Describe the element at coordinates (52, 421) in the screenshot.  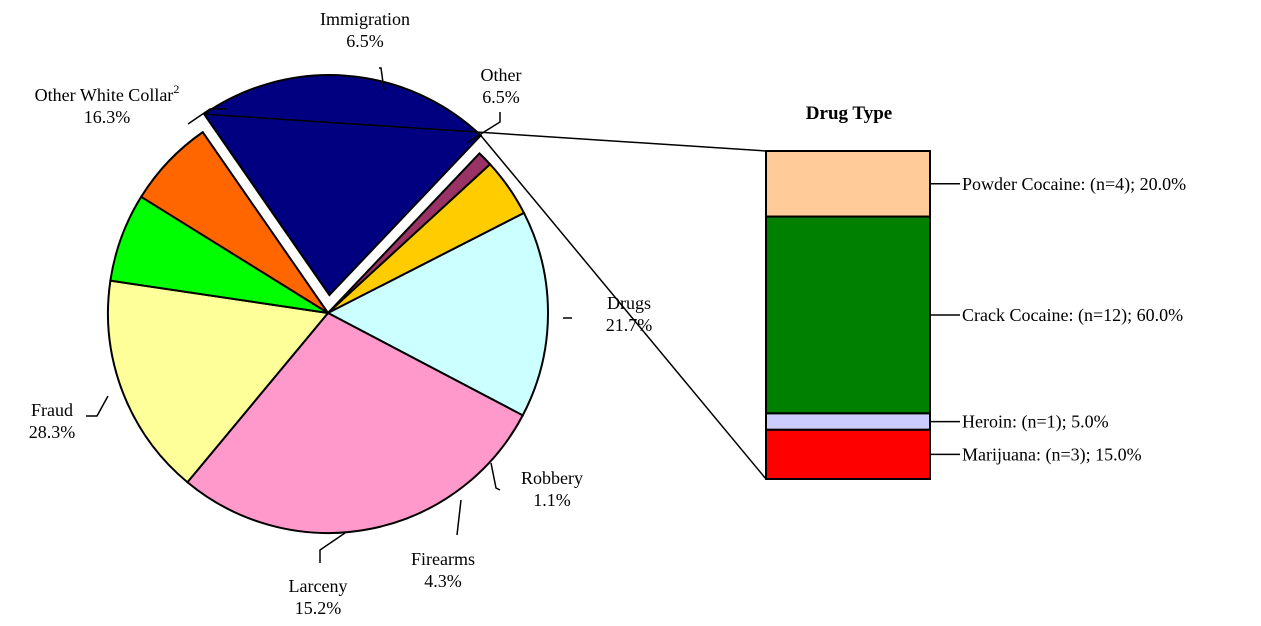
I see `pie-label-fraud: Fraud 28.3%` at that location.